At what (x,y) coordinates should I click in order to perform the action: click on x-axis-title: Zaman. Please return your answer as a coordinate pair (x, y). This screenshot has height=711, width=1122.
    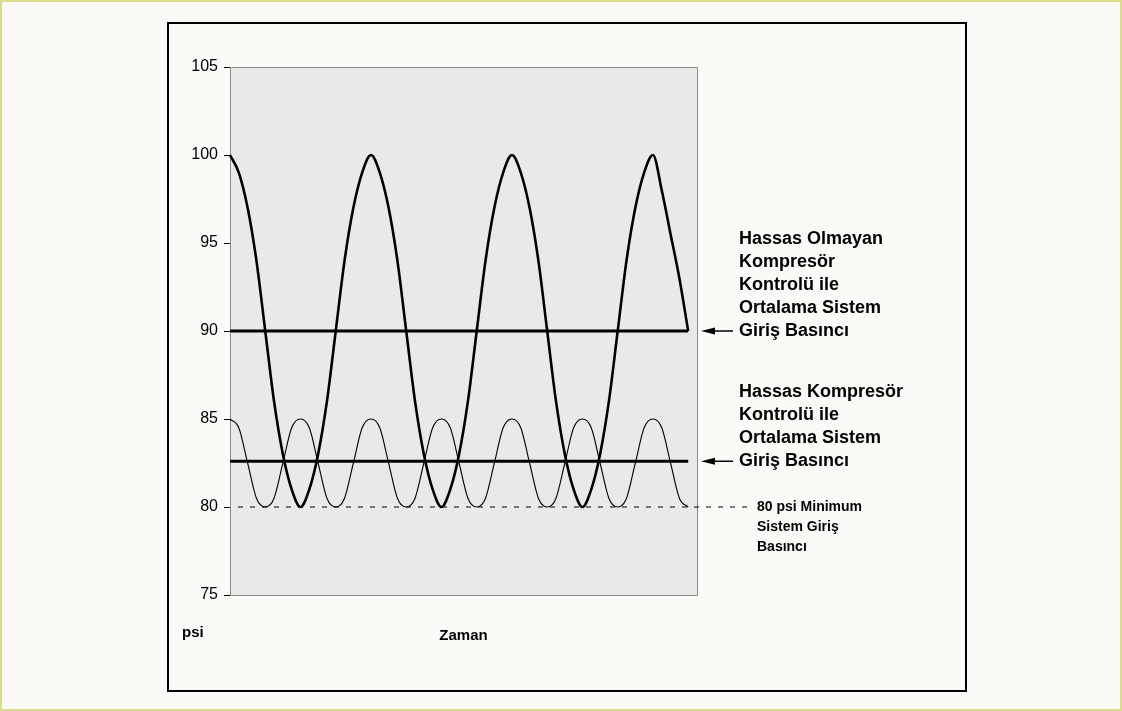
    Looking at the image, I should click on (463, 635).